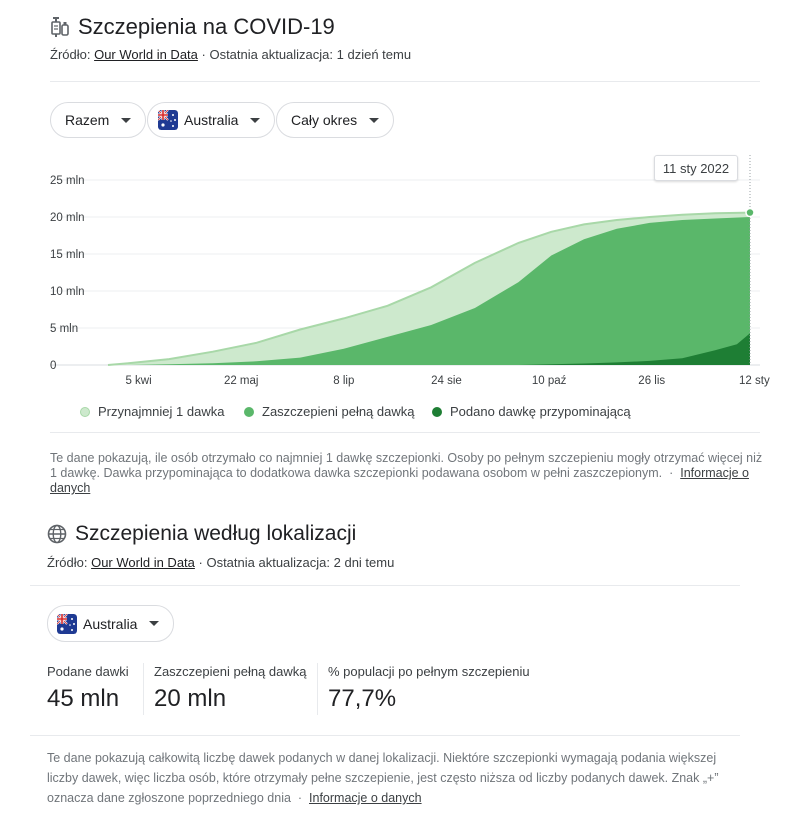  Describe the element at coordinates (651, 381) in the screenshot. I see `x-tick-label: 26 lis` at that location.